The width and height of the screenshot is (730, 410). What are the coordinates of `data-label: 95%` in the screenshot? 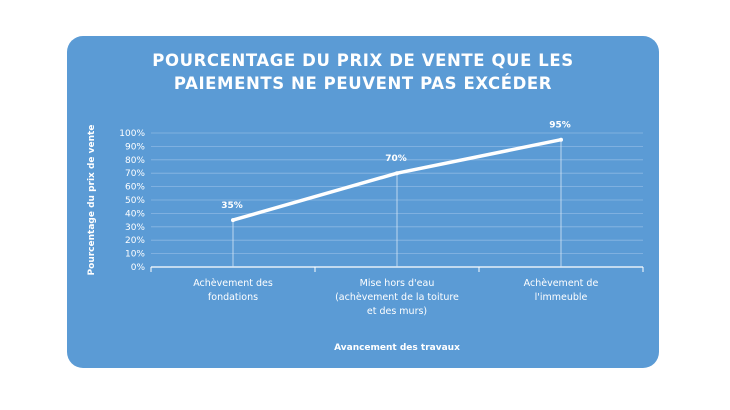 It's located at (560, 126).